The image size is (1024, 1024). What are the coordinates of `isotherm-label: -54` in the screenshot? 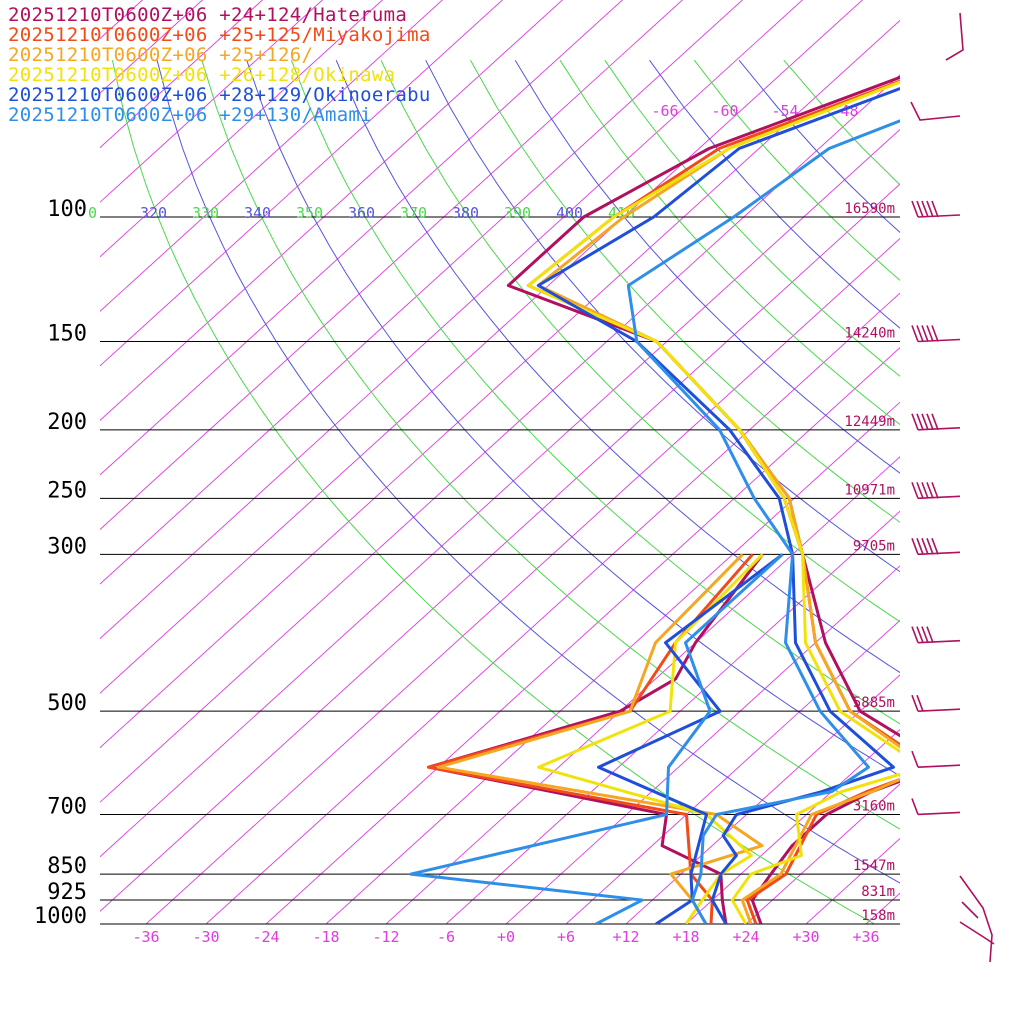 It's located at (784, 111).